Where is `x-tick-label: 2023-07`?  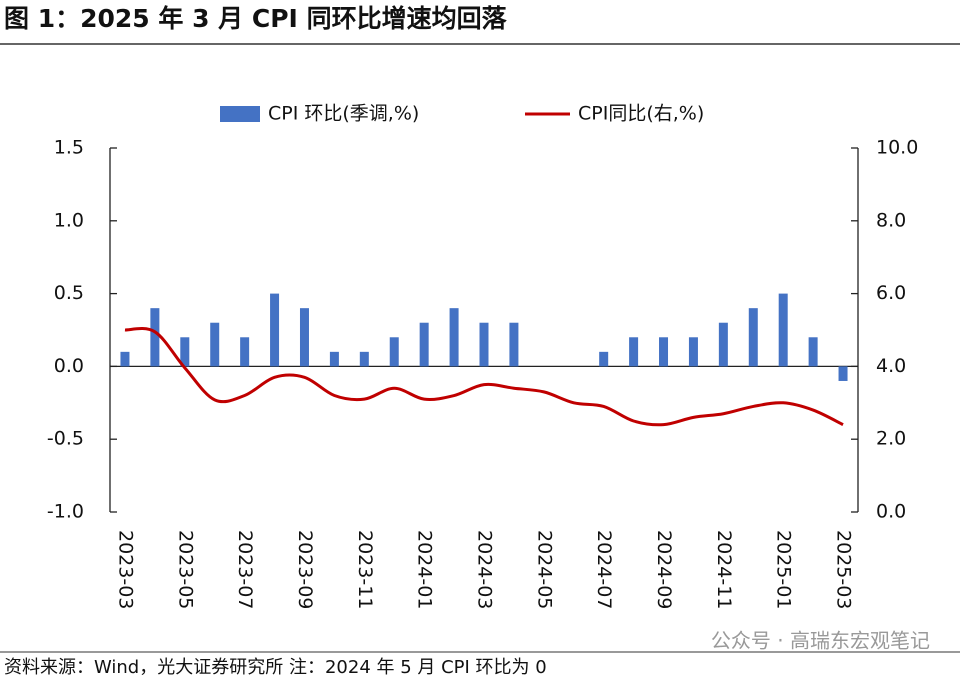
x-tick-label: 2023-07 is located at coordinates (245, 569).